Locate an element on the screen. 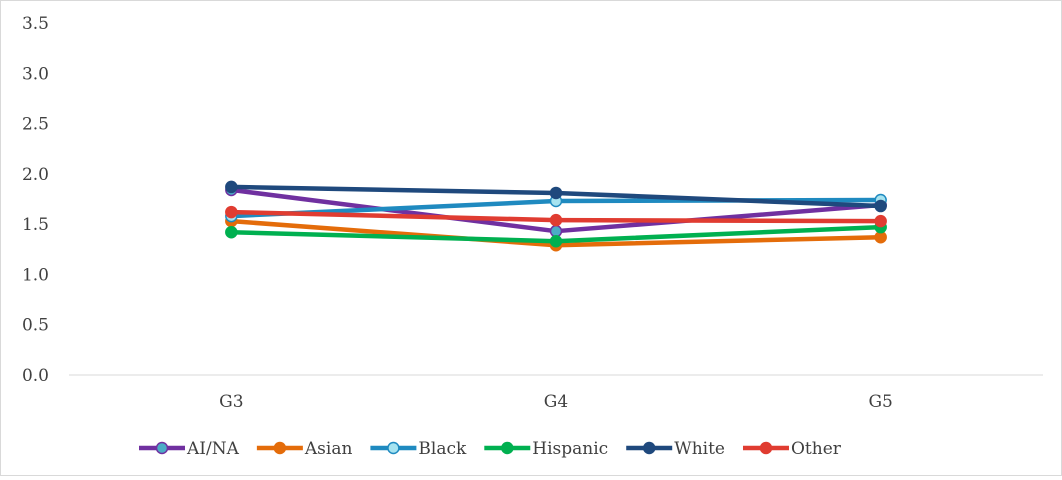 Image resolution: width=1062 pixels, height=480 pixels. legend-item-hispanic: Hispanic is located at coordinates (546, 449).